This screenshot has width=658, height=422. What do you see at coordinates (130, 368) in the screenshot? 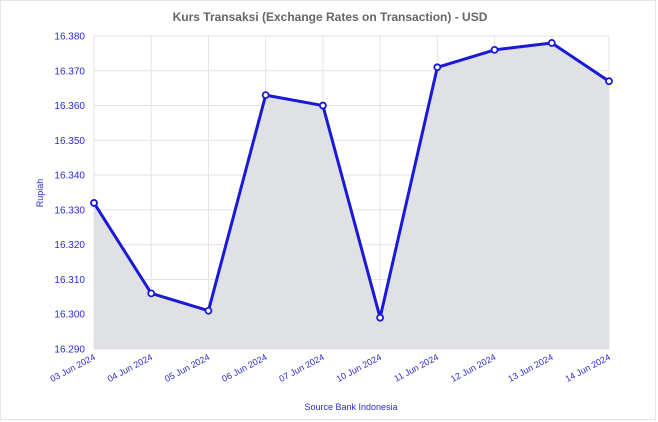
I see `x-tick-label: 04 Jun 2024` at bounding box center [130, 368].